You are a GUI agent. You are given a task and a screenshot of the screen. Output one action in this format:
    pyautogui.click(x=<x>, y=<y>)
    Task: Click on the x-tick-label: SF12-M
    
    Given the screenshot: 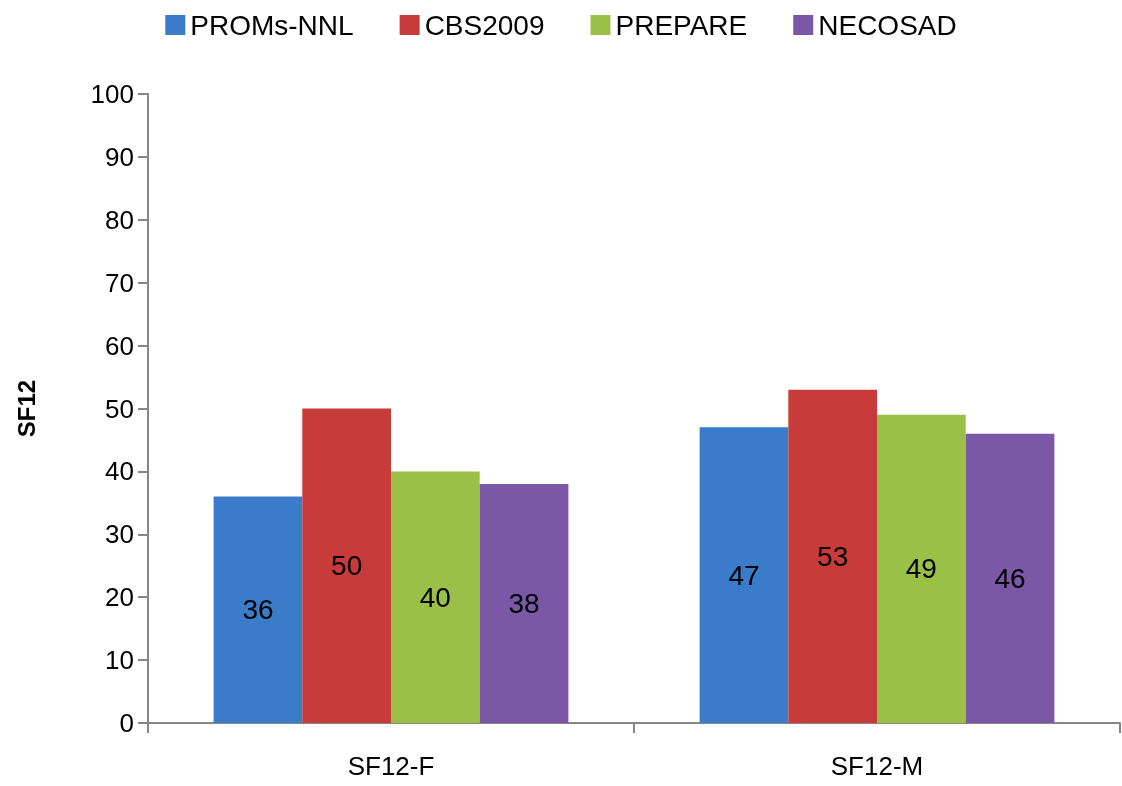 What is the action you would take?
    pyautogui.click(x=877, y=766)
    